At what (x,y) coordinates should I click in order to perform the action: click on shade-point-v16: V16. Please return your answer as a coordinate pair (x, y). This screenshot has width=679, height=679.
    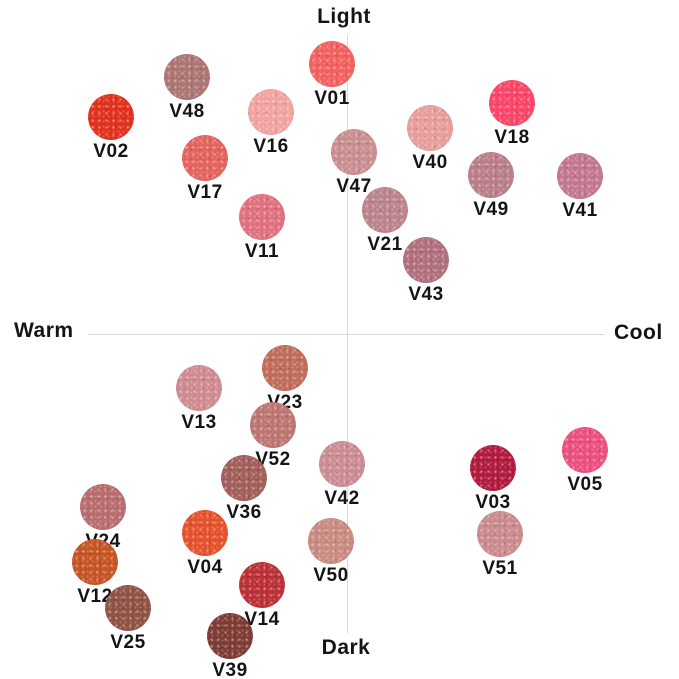
    Looking at the image, I should click on (271, 123).